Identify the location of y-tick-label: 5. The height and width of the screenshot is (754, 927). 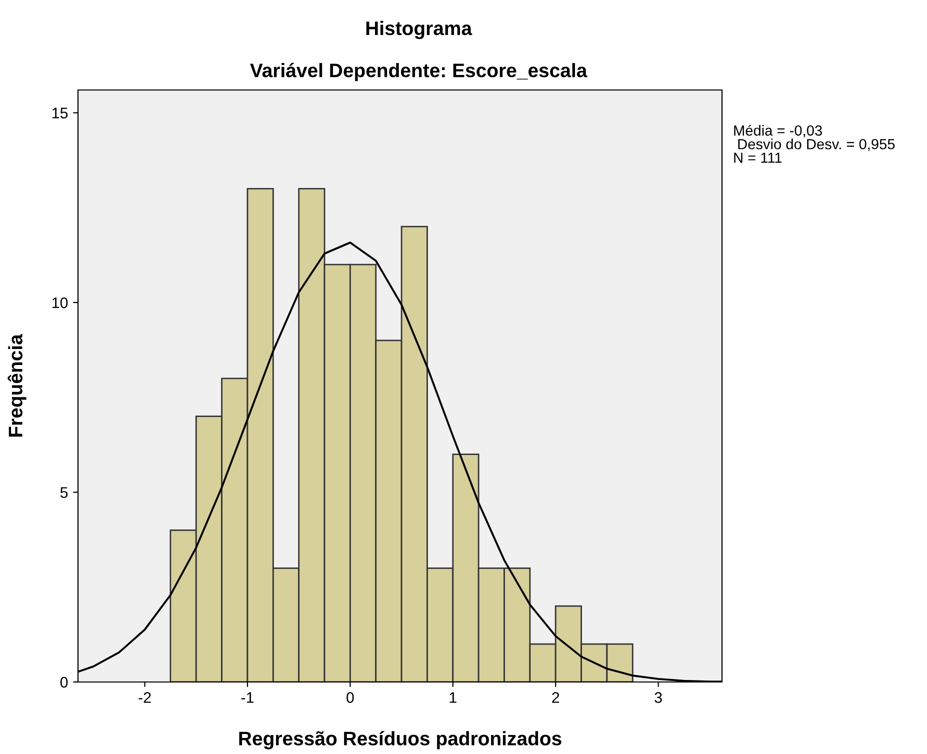
(64, 492).